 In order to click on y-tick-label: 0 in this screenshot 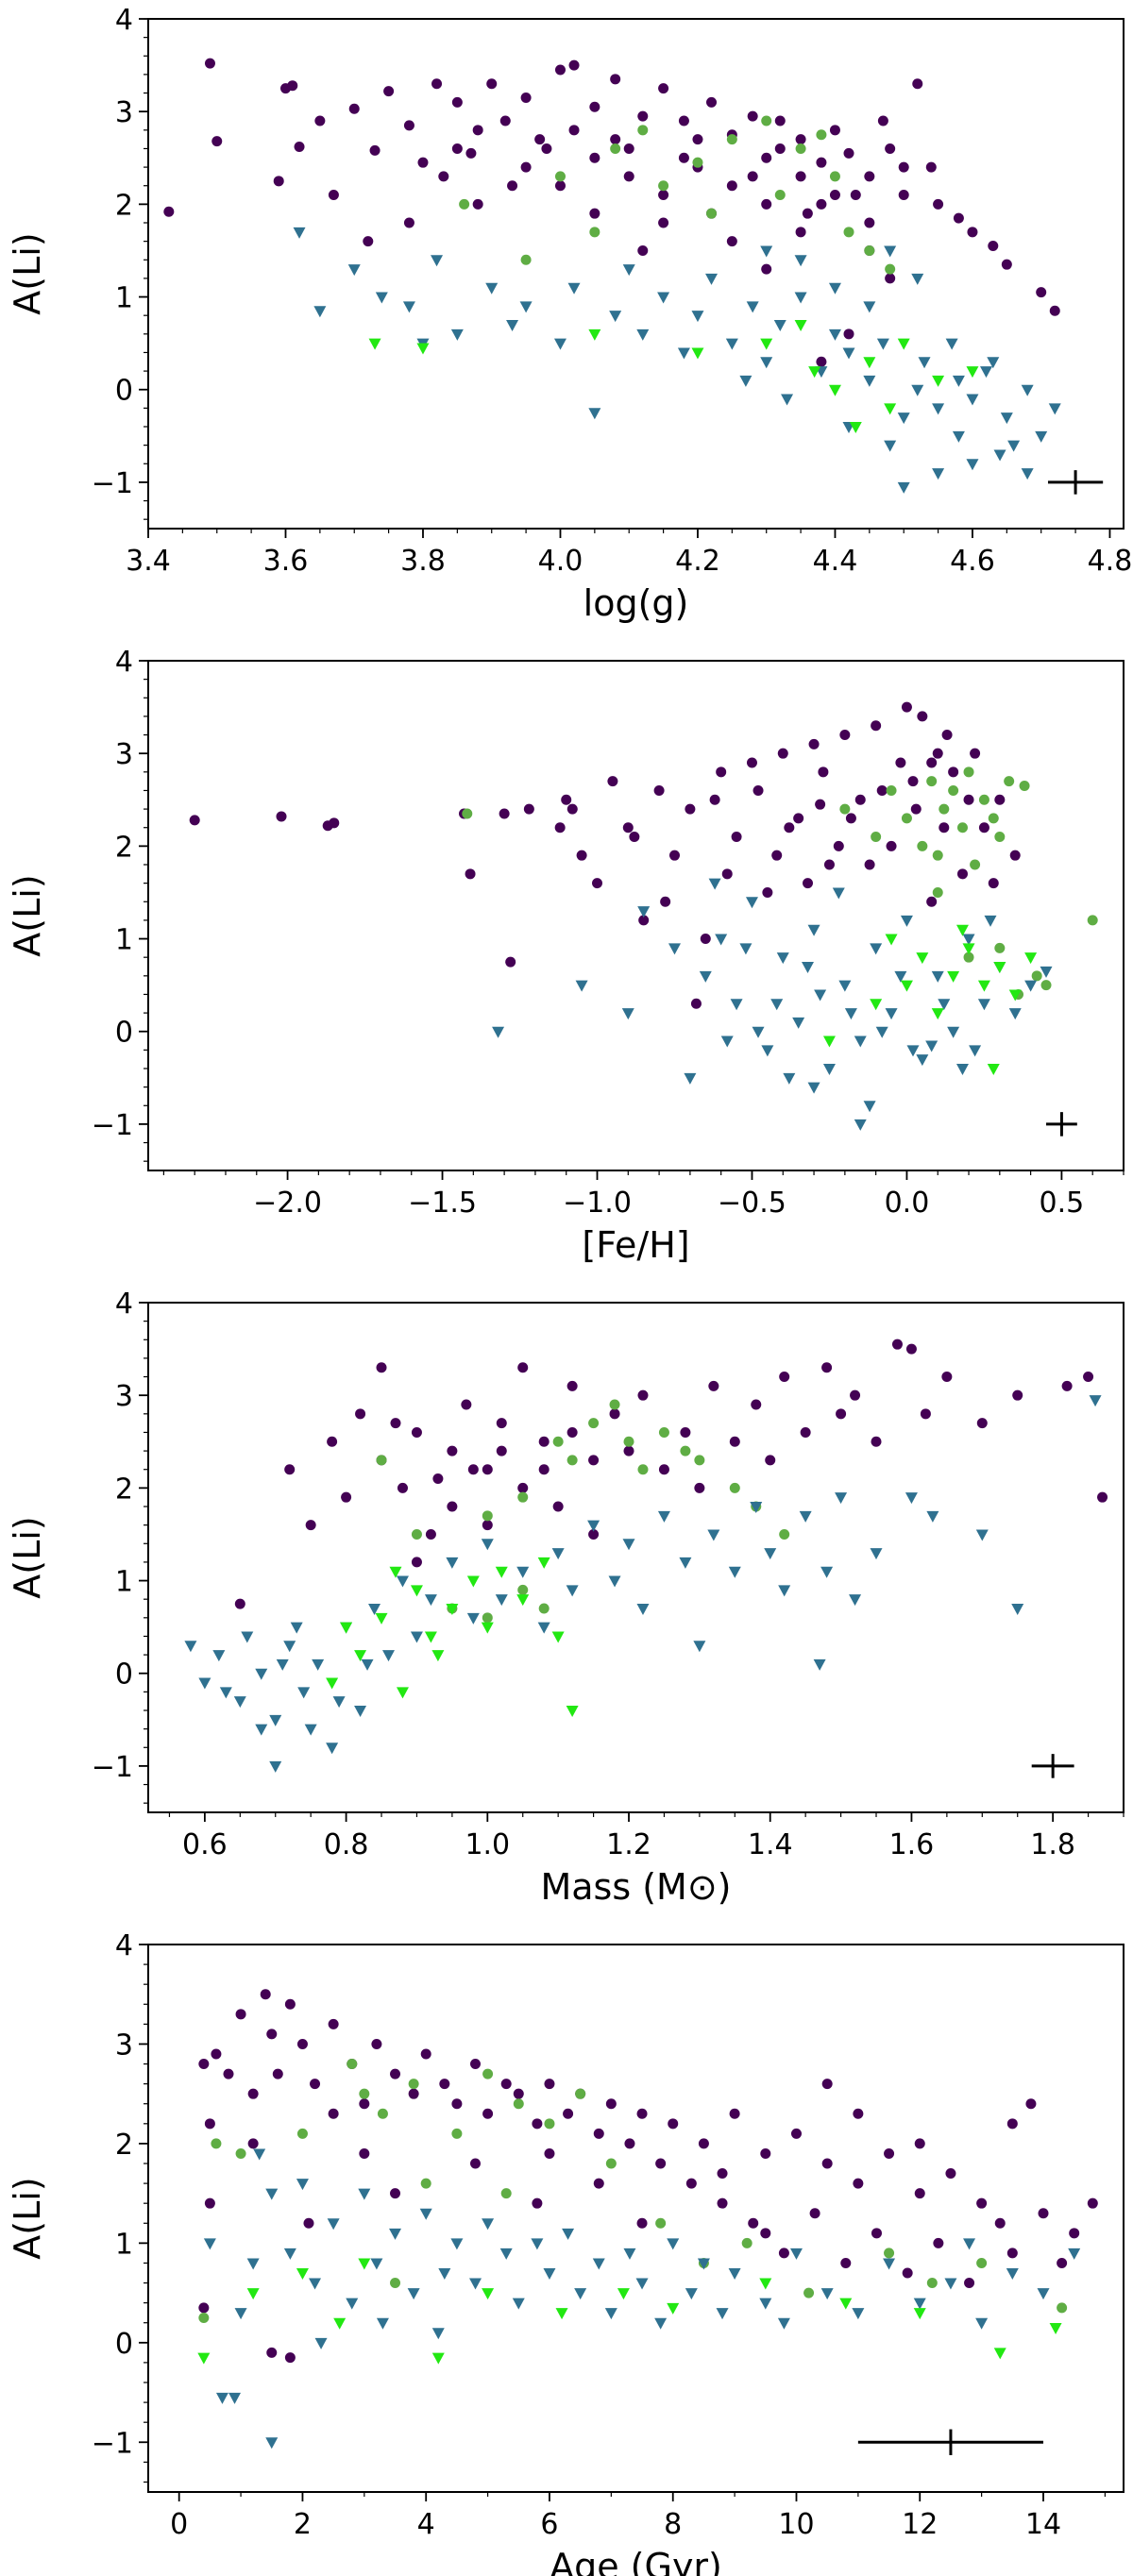, I will do `click(124, 391)`.